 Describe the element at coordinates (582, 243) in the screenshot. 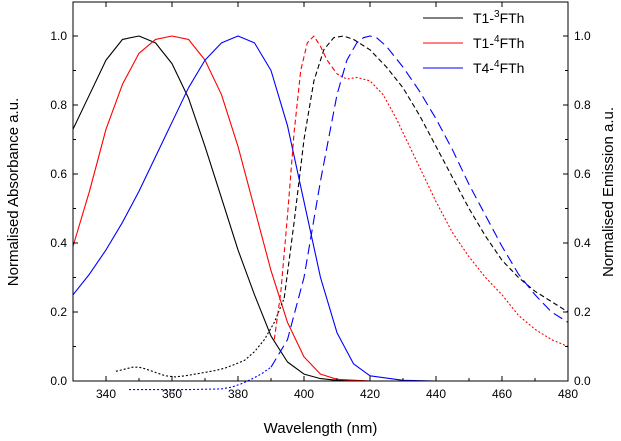

I see `y-tick-label-right: 0.4` at that location.